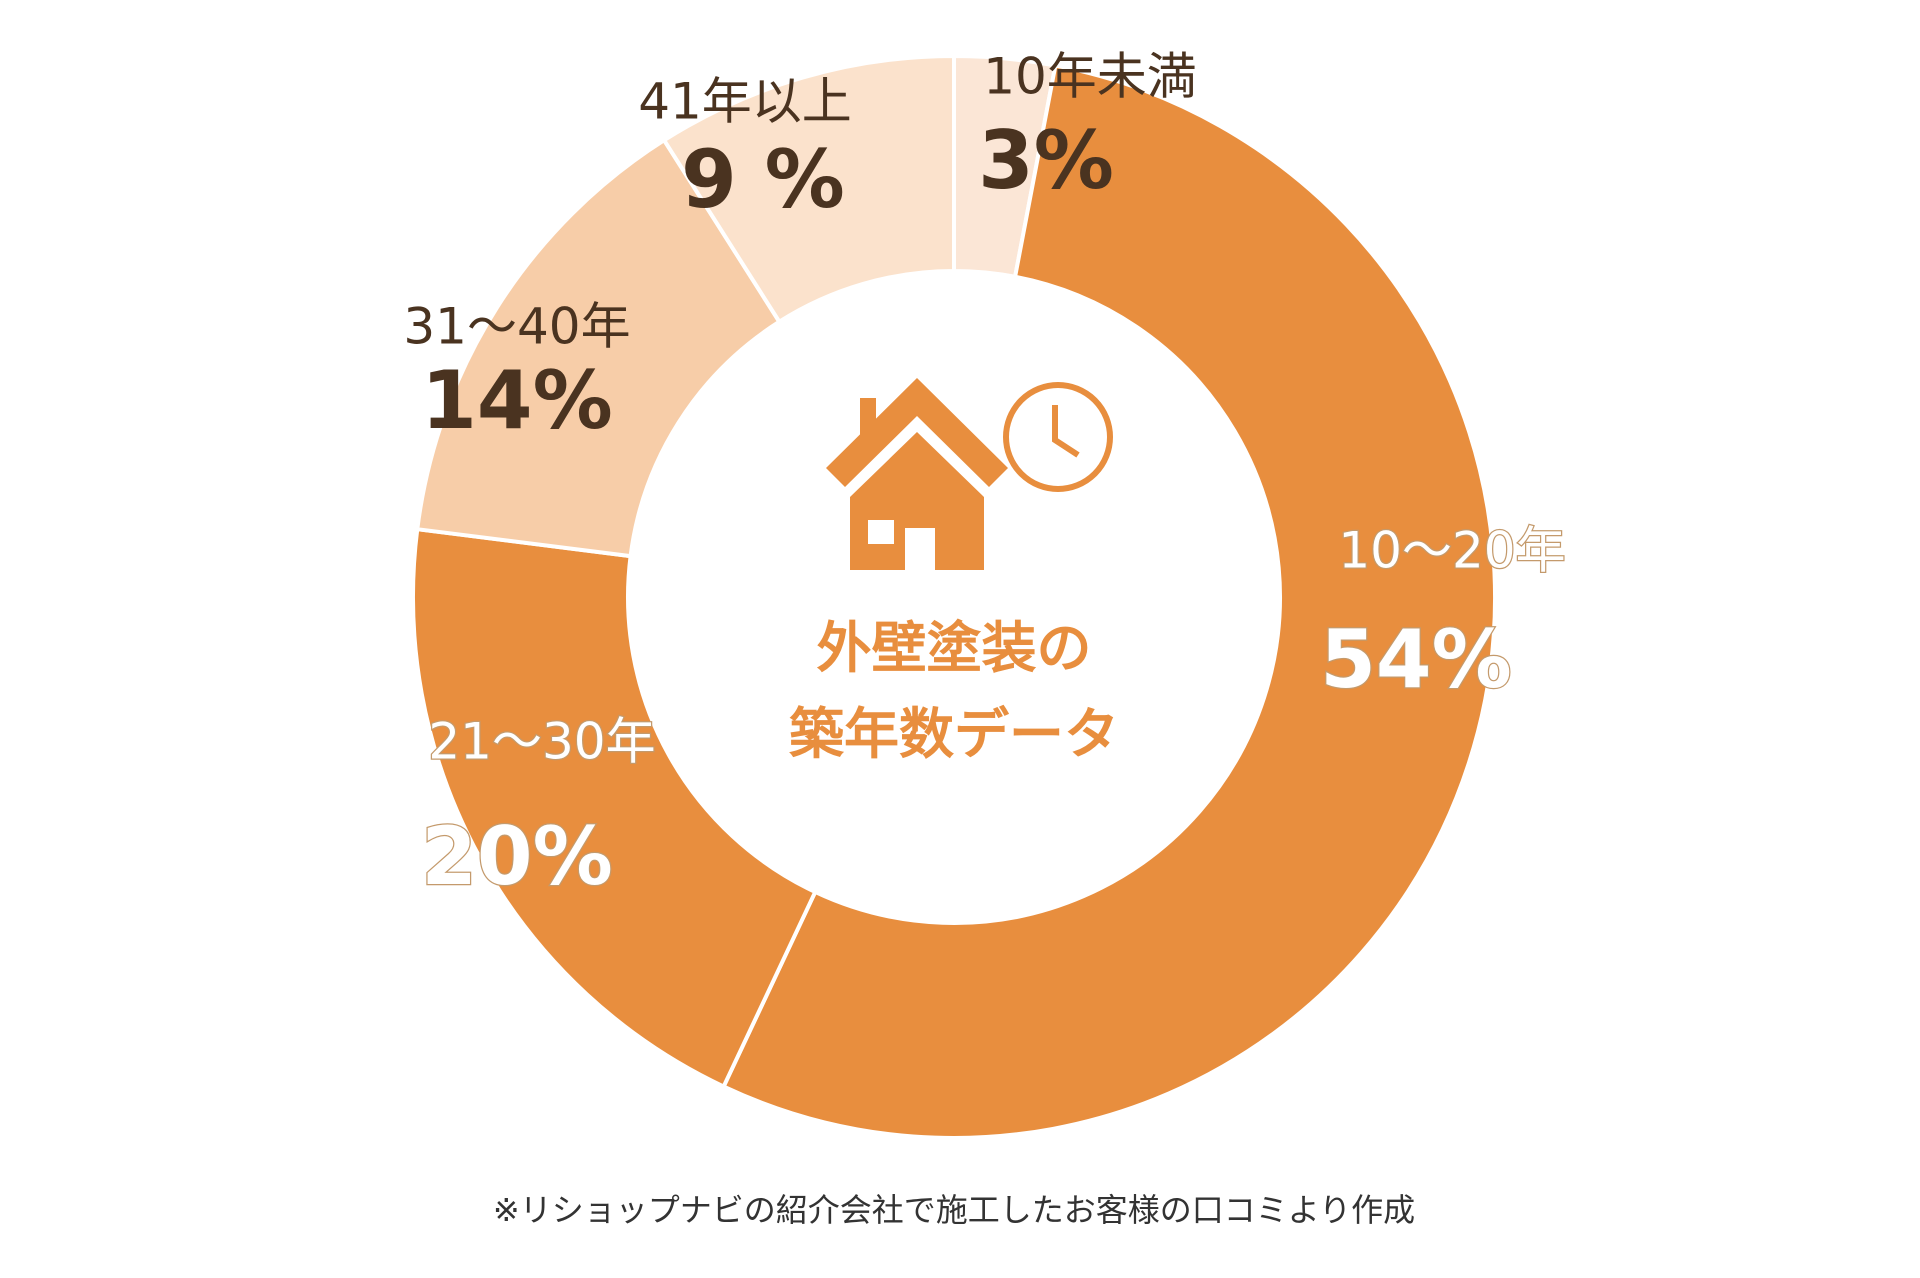 The width and height of the screenshot is (1920, 1278). I want to click on category-label: 31～40年, so click(516, 327).